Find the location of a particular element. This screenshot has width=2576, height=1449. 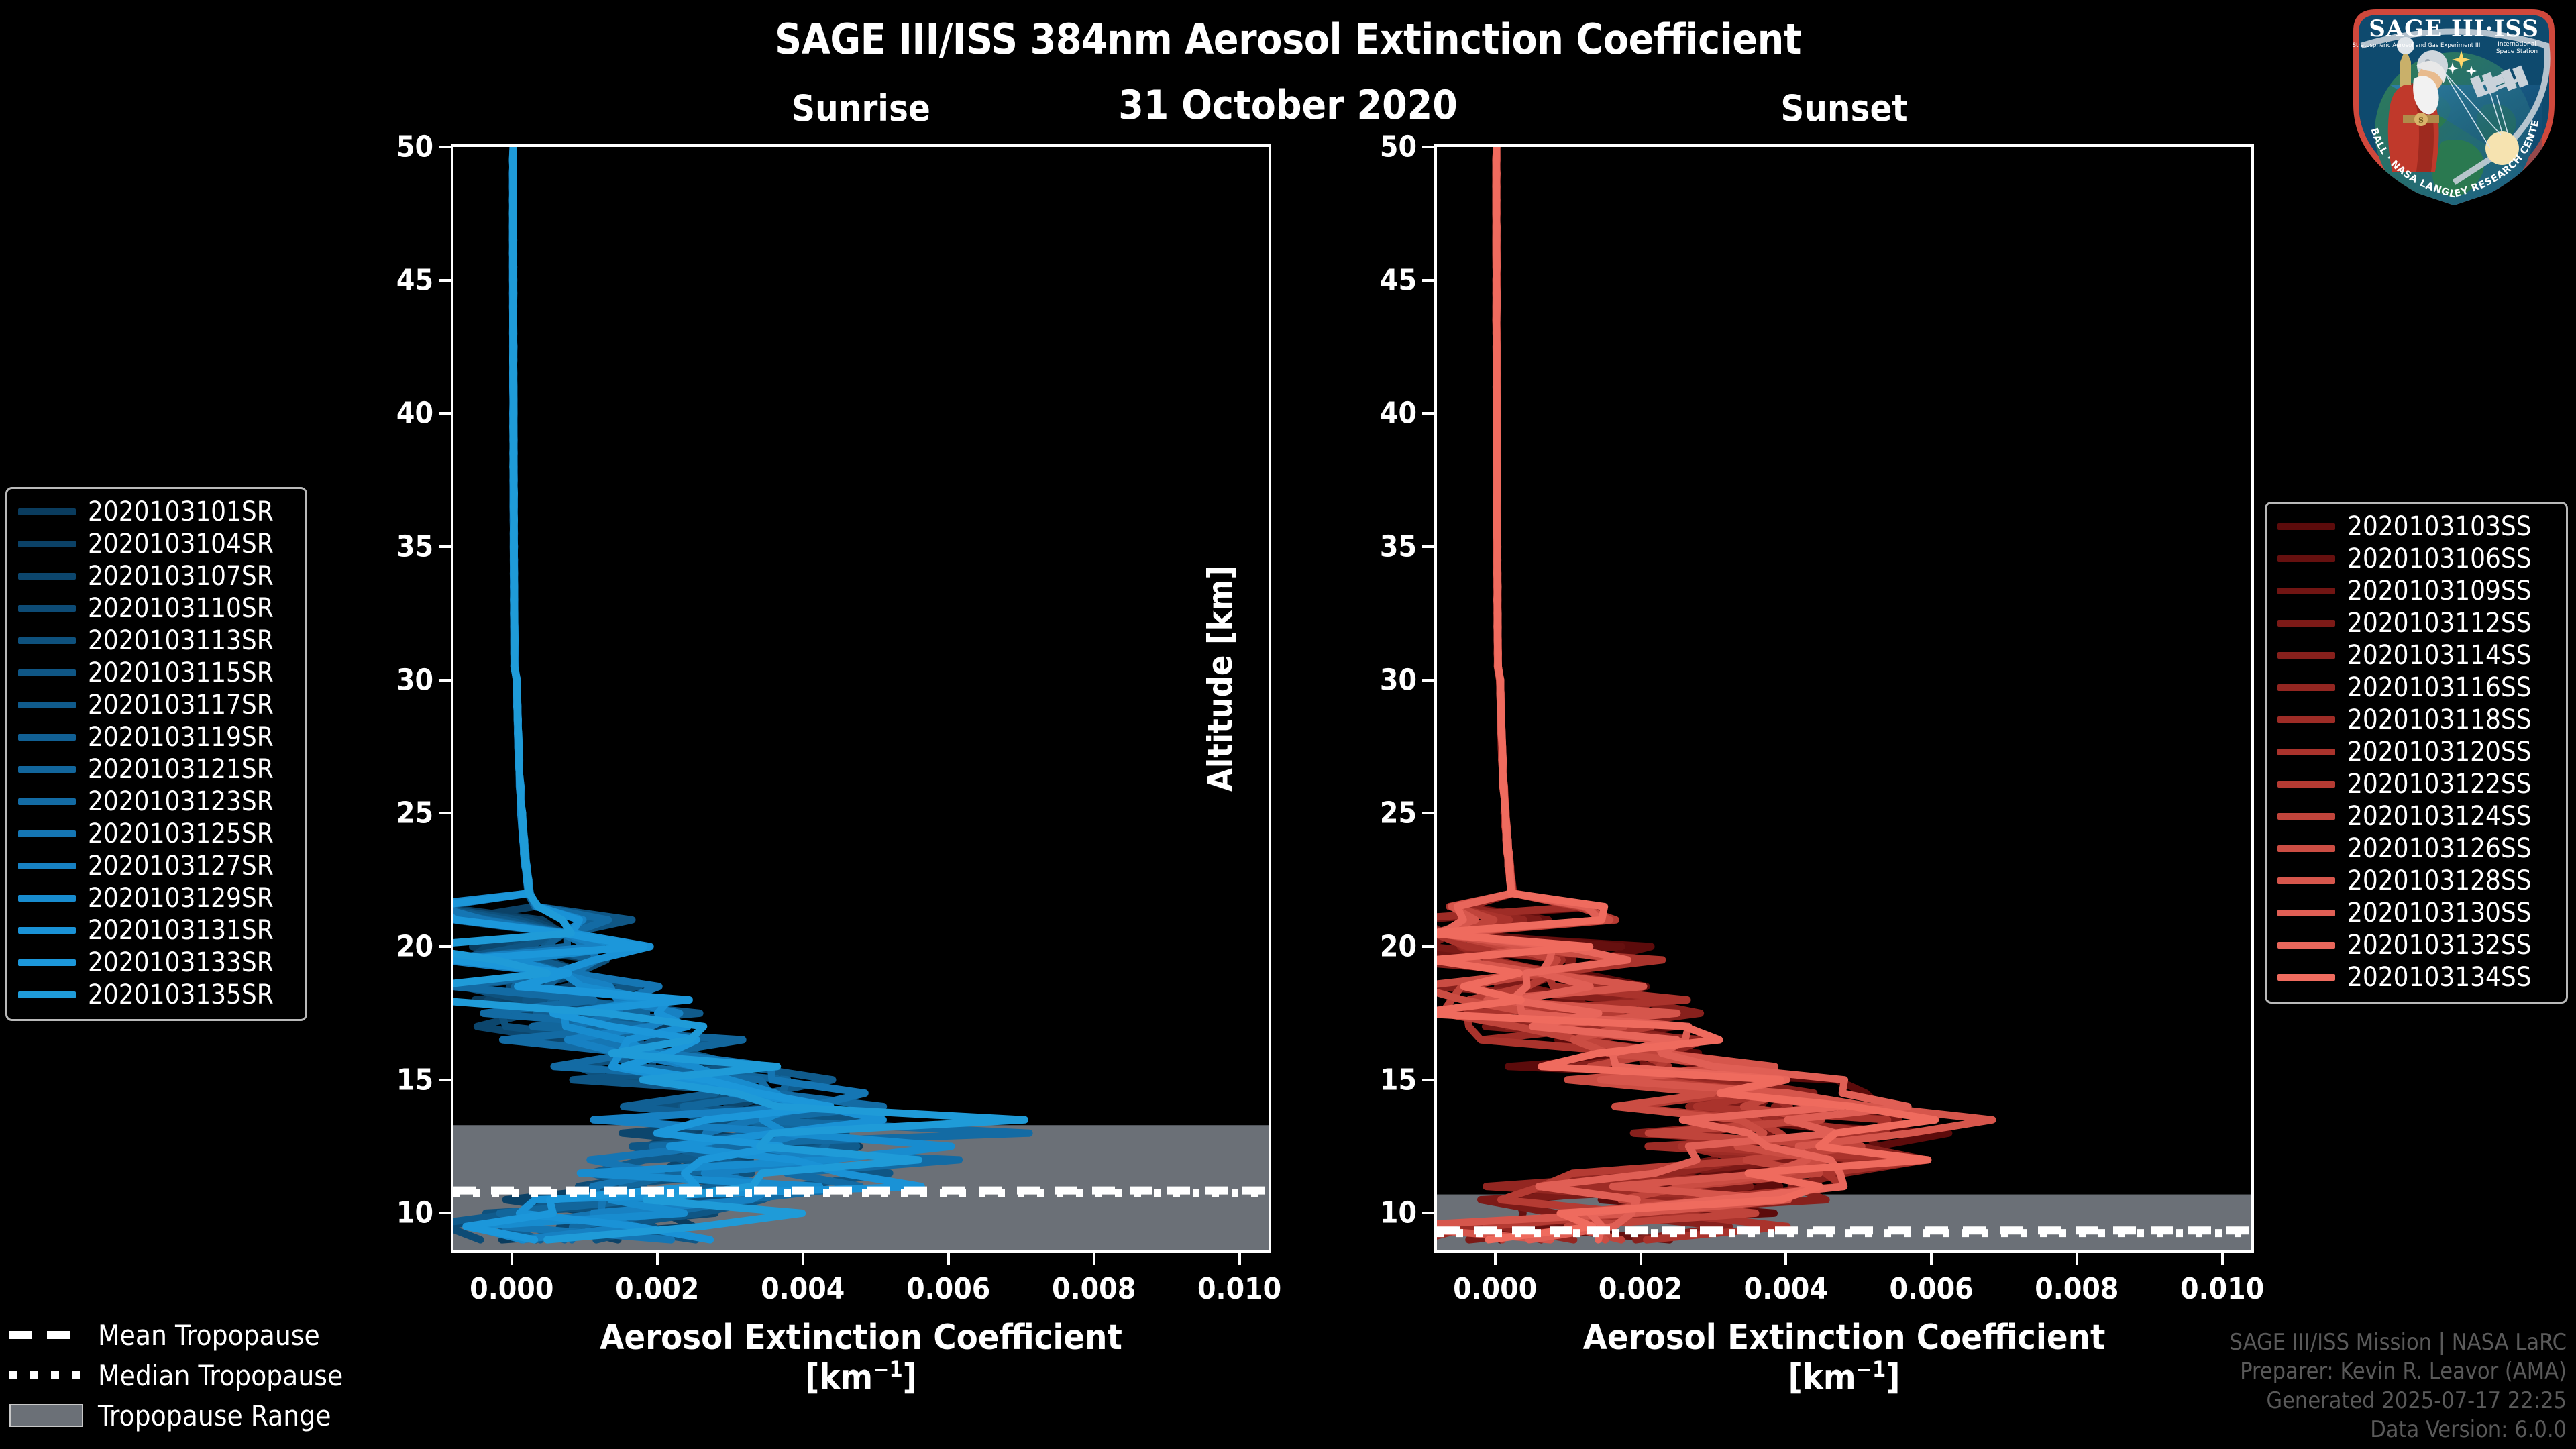

legend-label: 2020103115SR is located at coordinates (181, 672).